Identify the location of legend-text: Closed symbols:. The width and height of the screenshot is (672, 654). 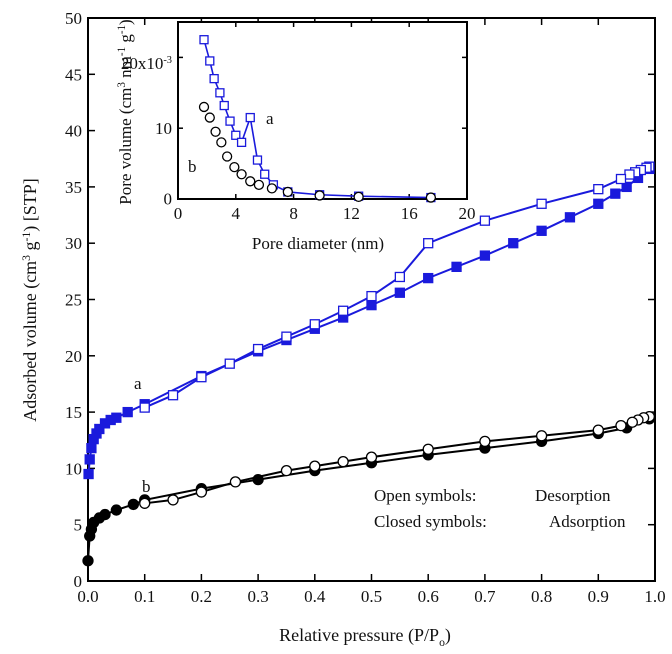
(430, 521).